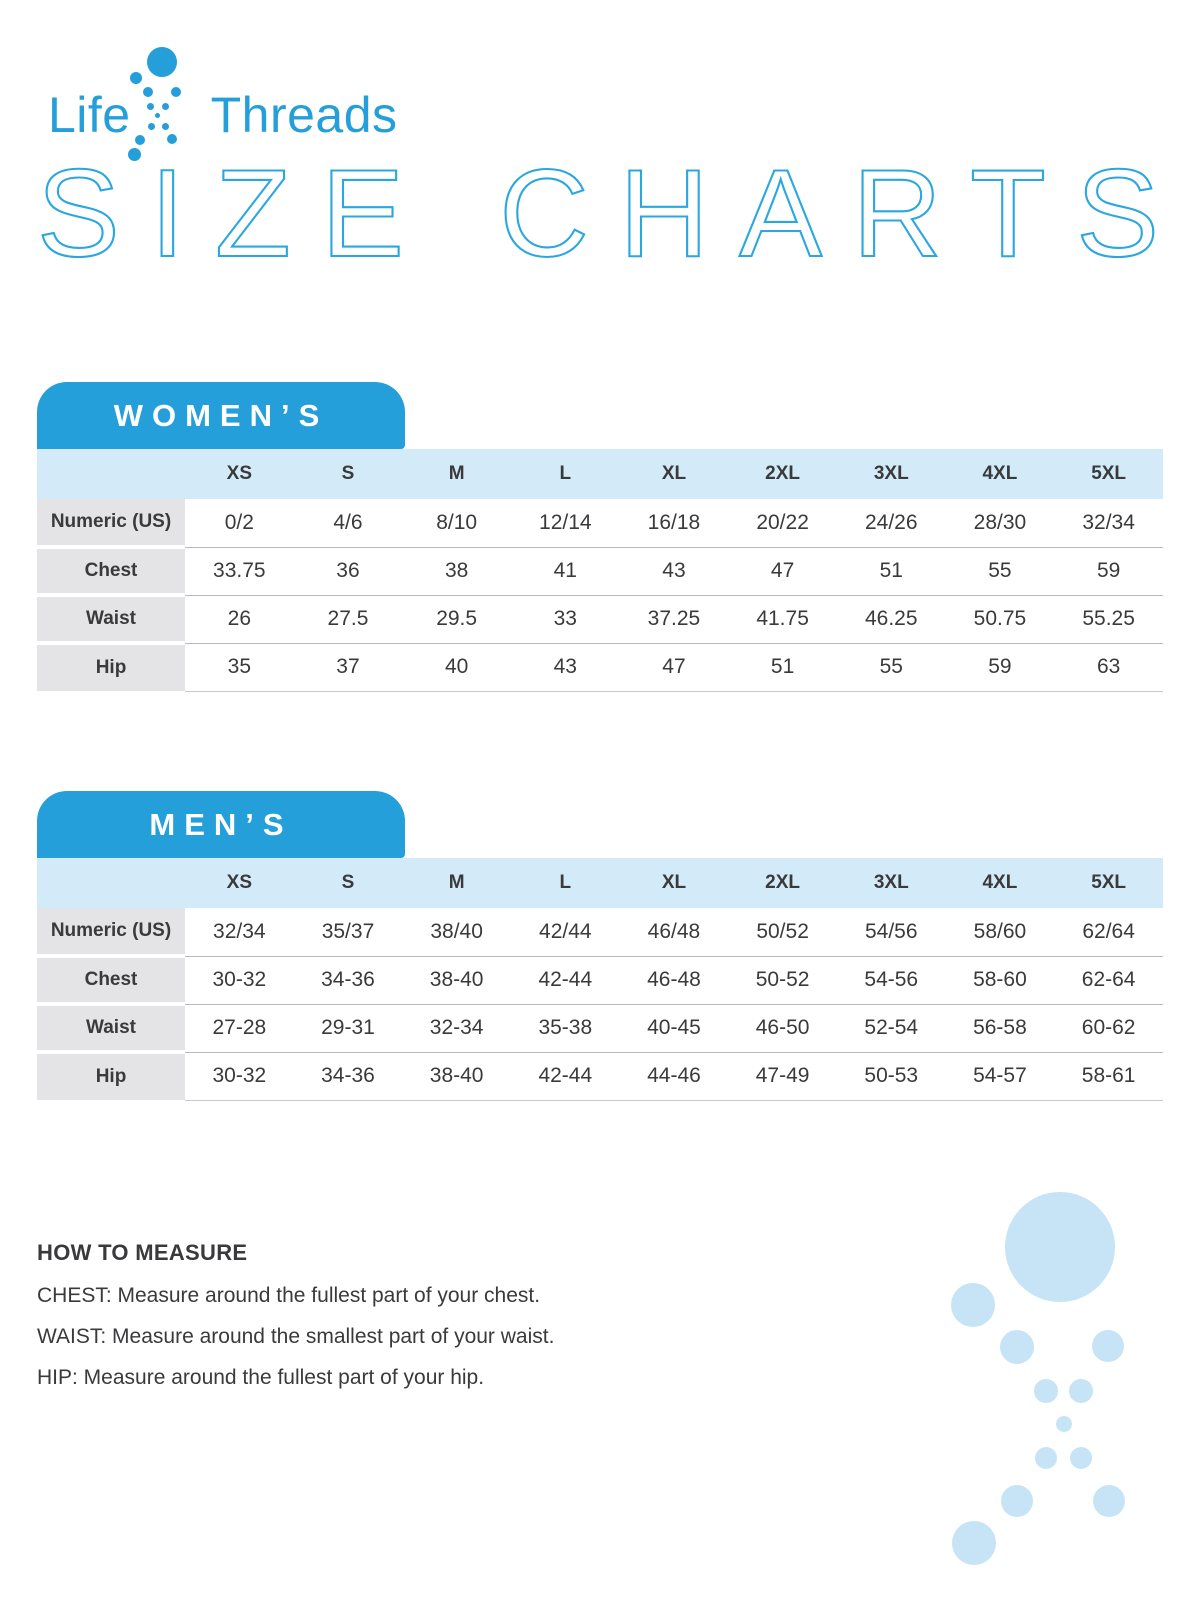 The image size is (1200, 1600). I want to click on measurement-cell: 35, so click(239, 667).